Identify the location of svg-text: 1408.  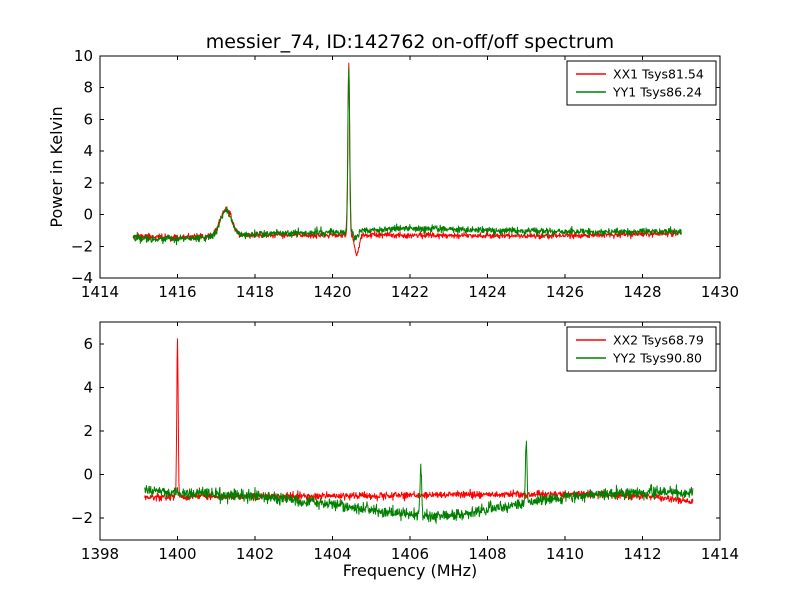
(487, 554).